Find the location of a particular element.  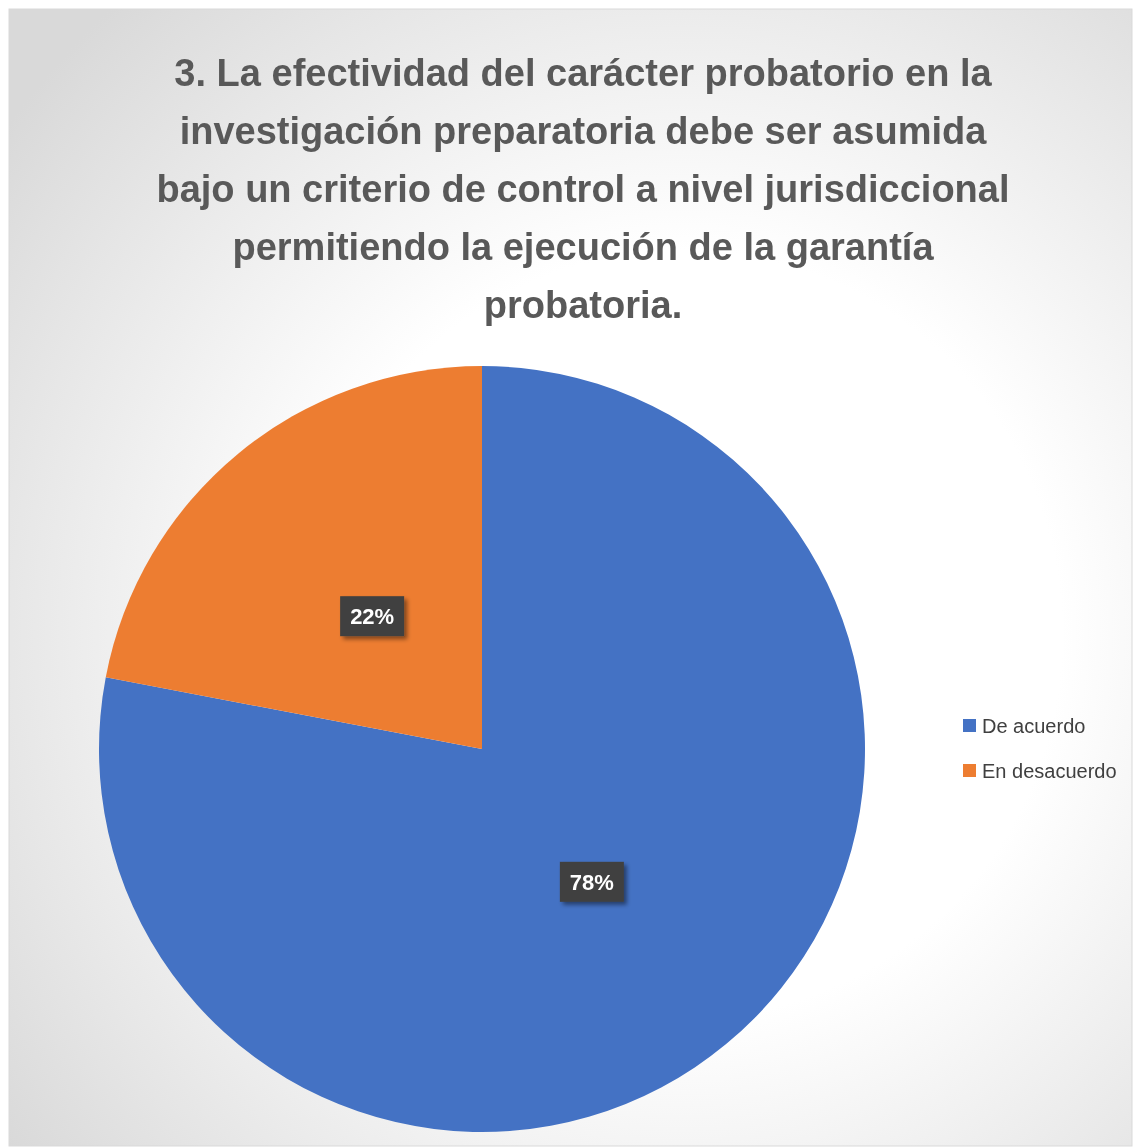

legend-label: De acuerdo is located at coordinates (1034, 726).